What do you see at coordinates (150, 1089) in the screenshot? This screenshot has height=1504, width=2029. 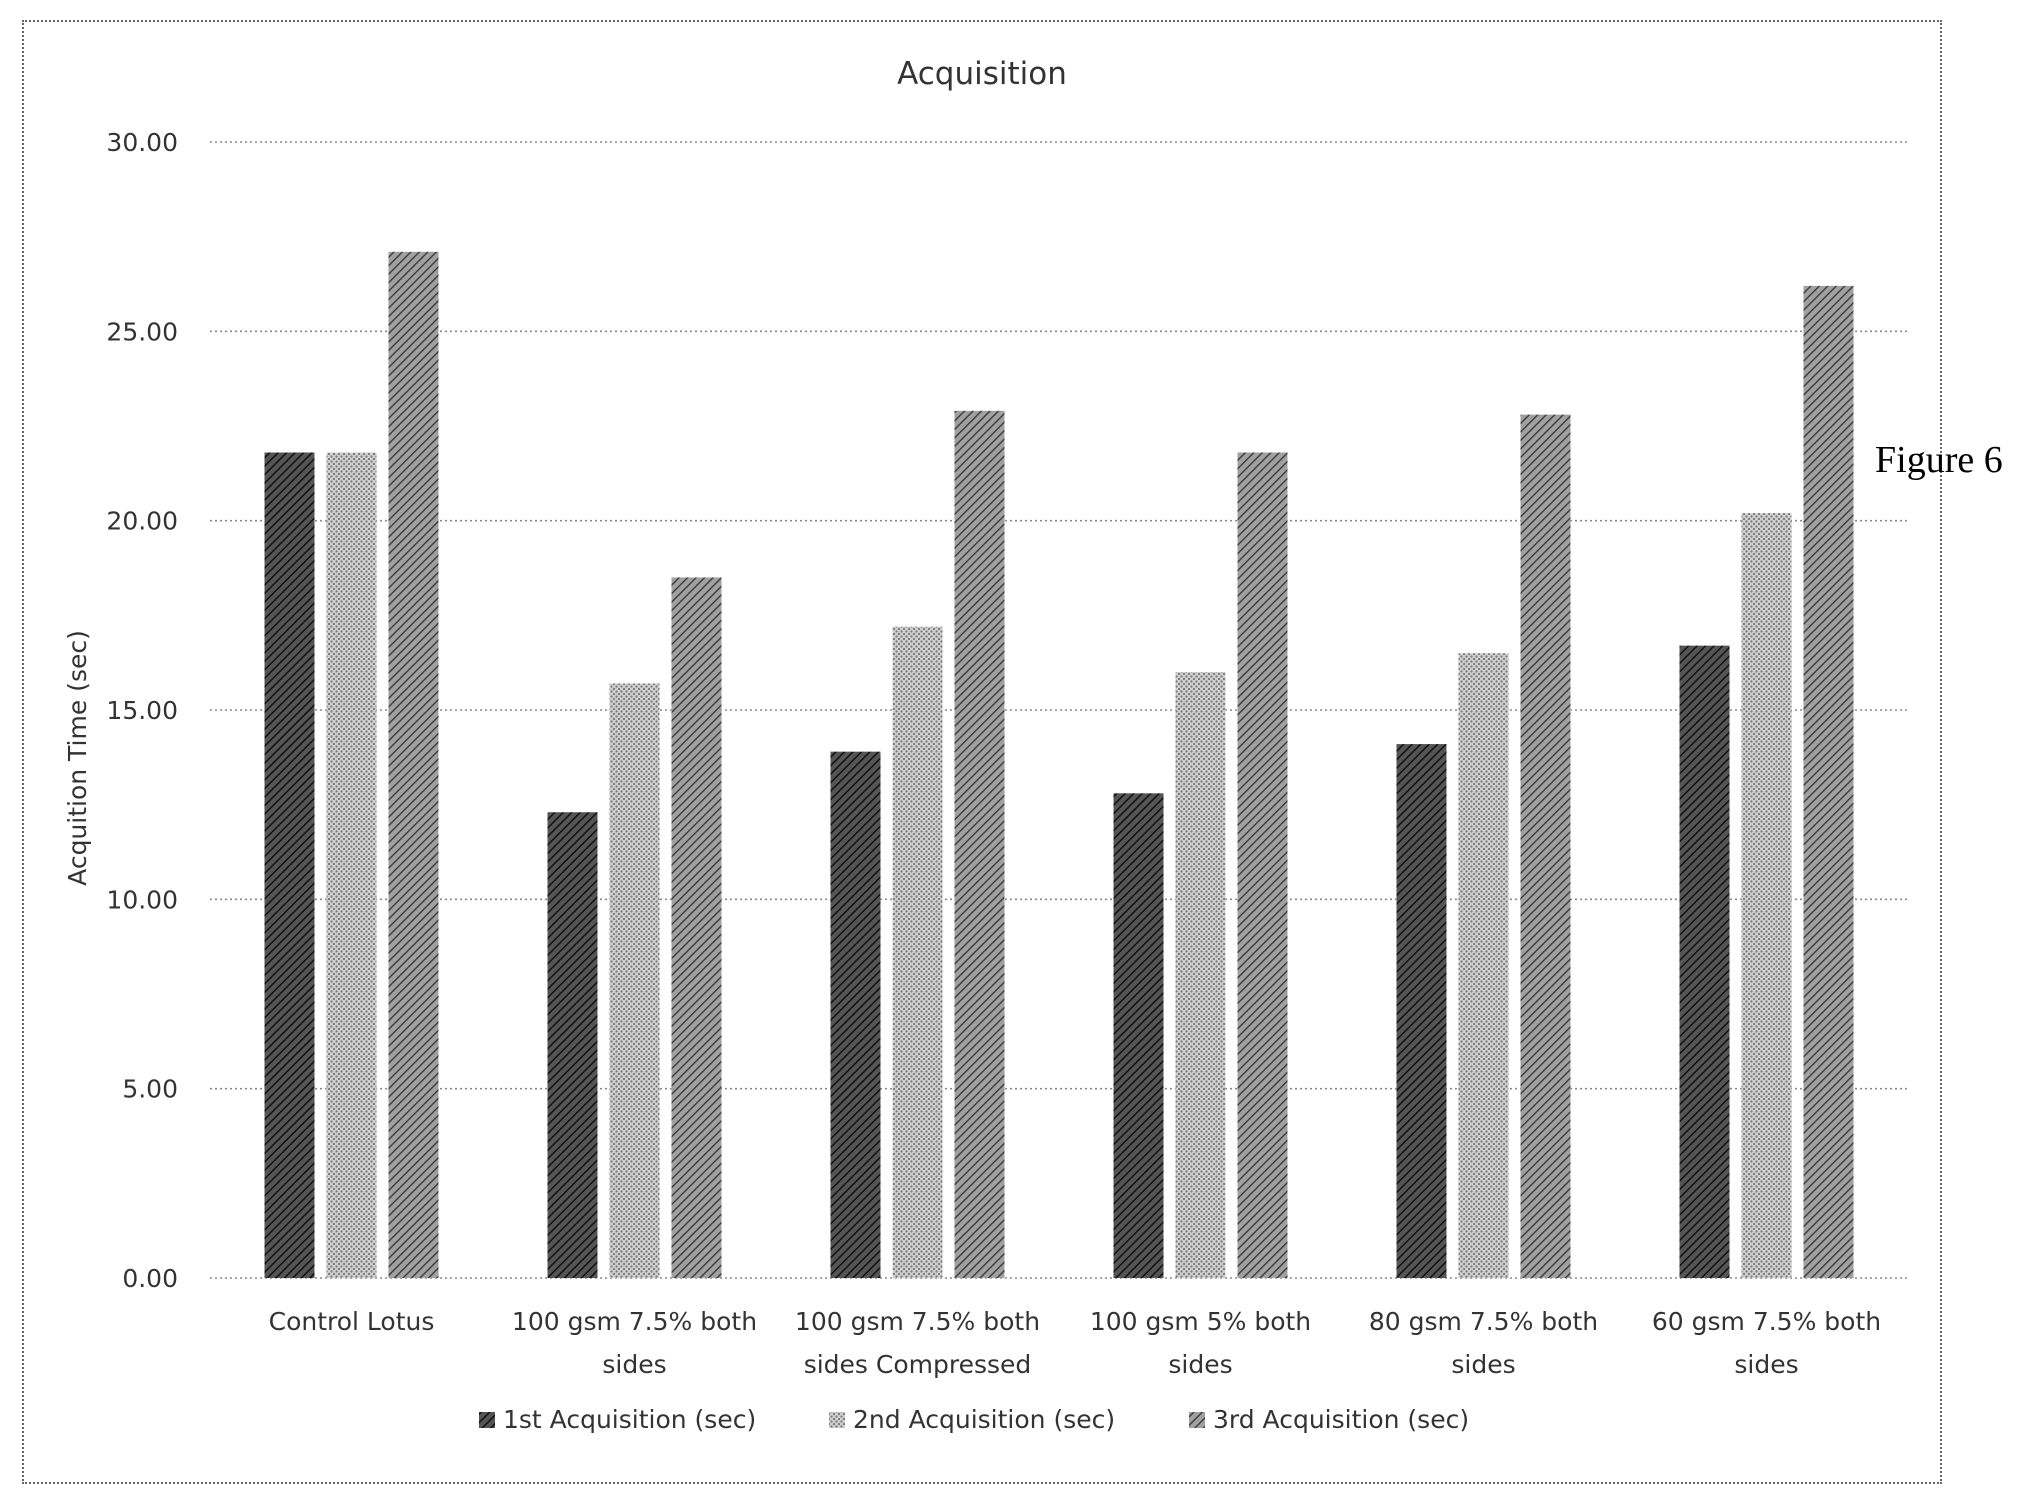 I see `y-tick-label: 5.00` at bounding box center [150, 1089].